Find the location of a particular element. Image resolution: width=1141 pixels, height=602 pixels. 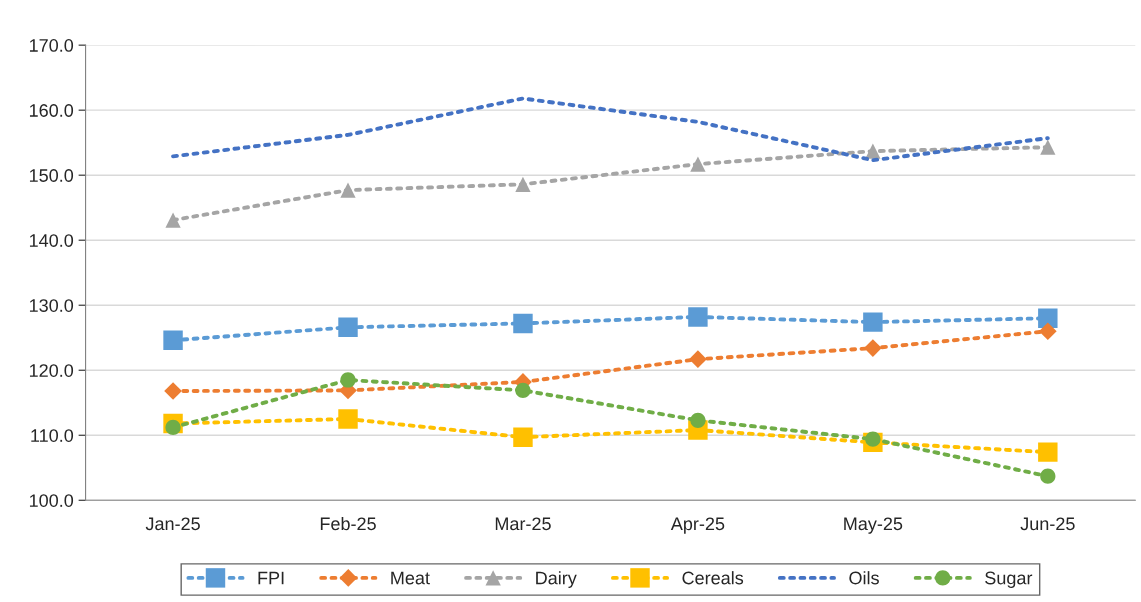

x-tick-label: May-25 is located at coordinates (873, 525).